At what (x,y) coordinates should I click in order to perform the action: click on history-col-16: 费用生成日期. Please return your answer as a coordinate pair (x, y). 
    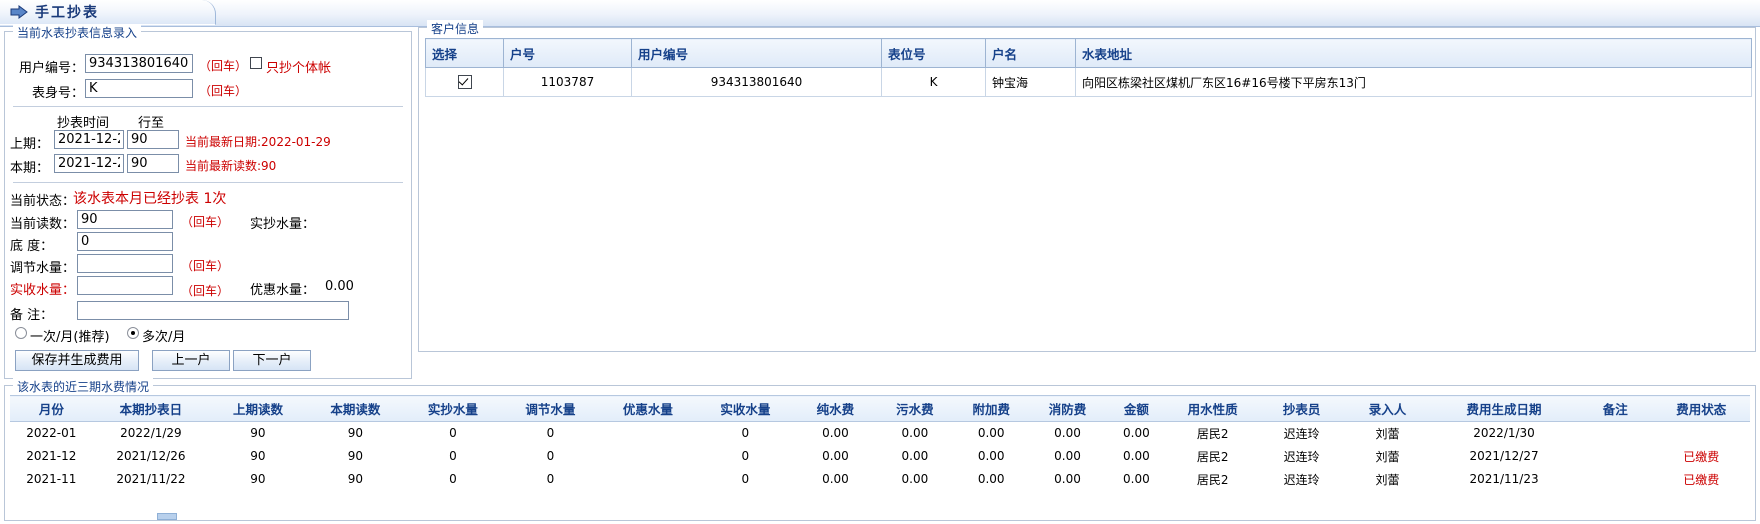
    Looking at the image, I should click on (1504, 408).